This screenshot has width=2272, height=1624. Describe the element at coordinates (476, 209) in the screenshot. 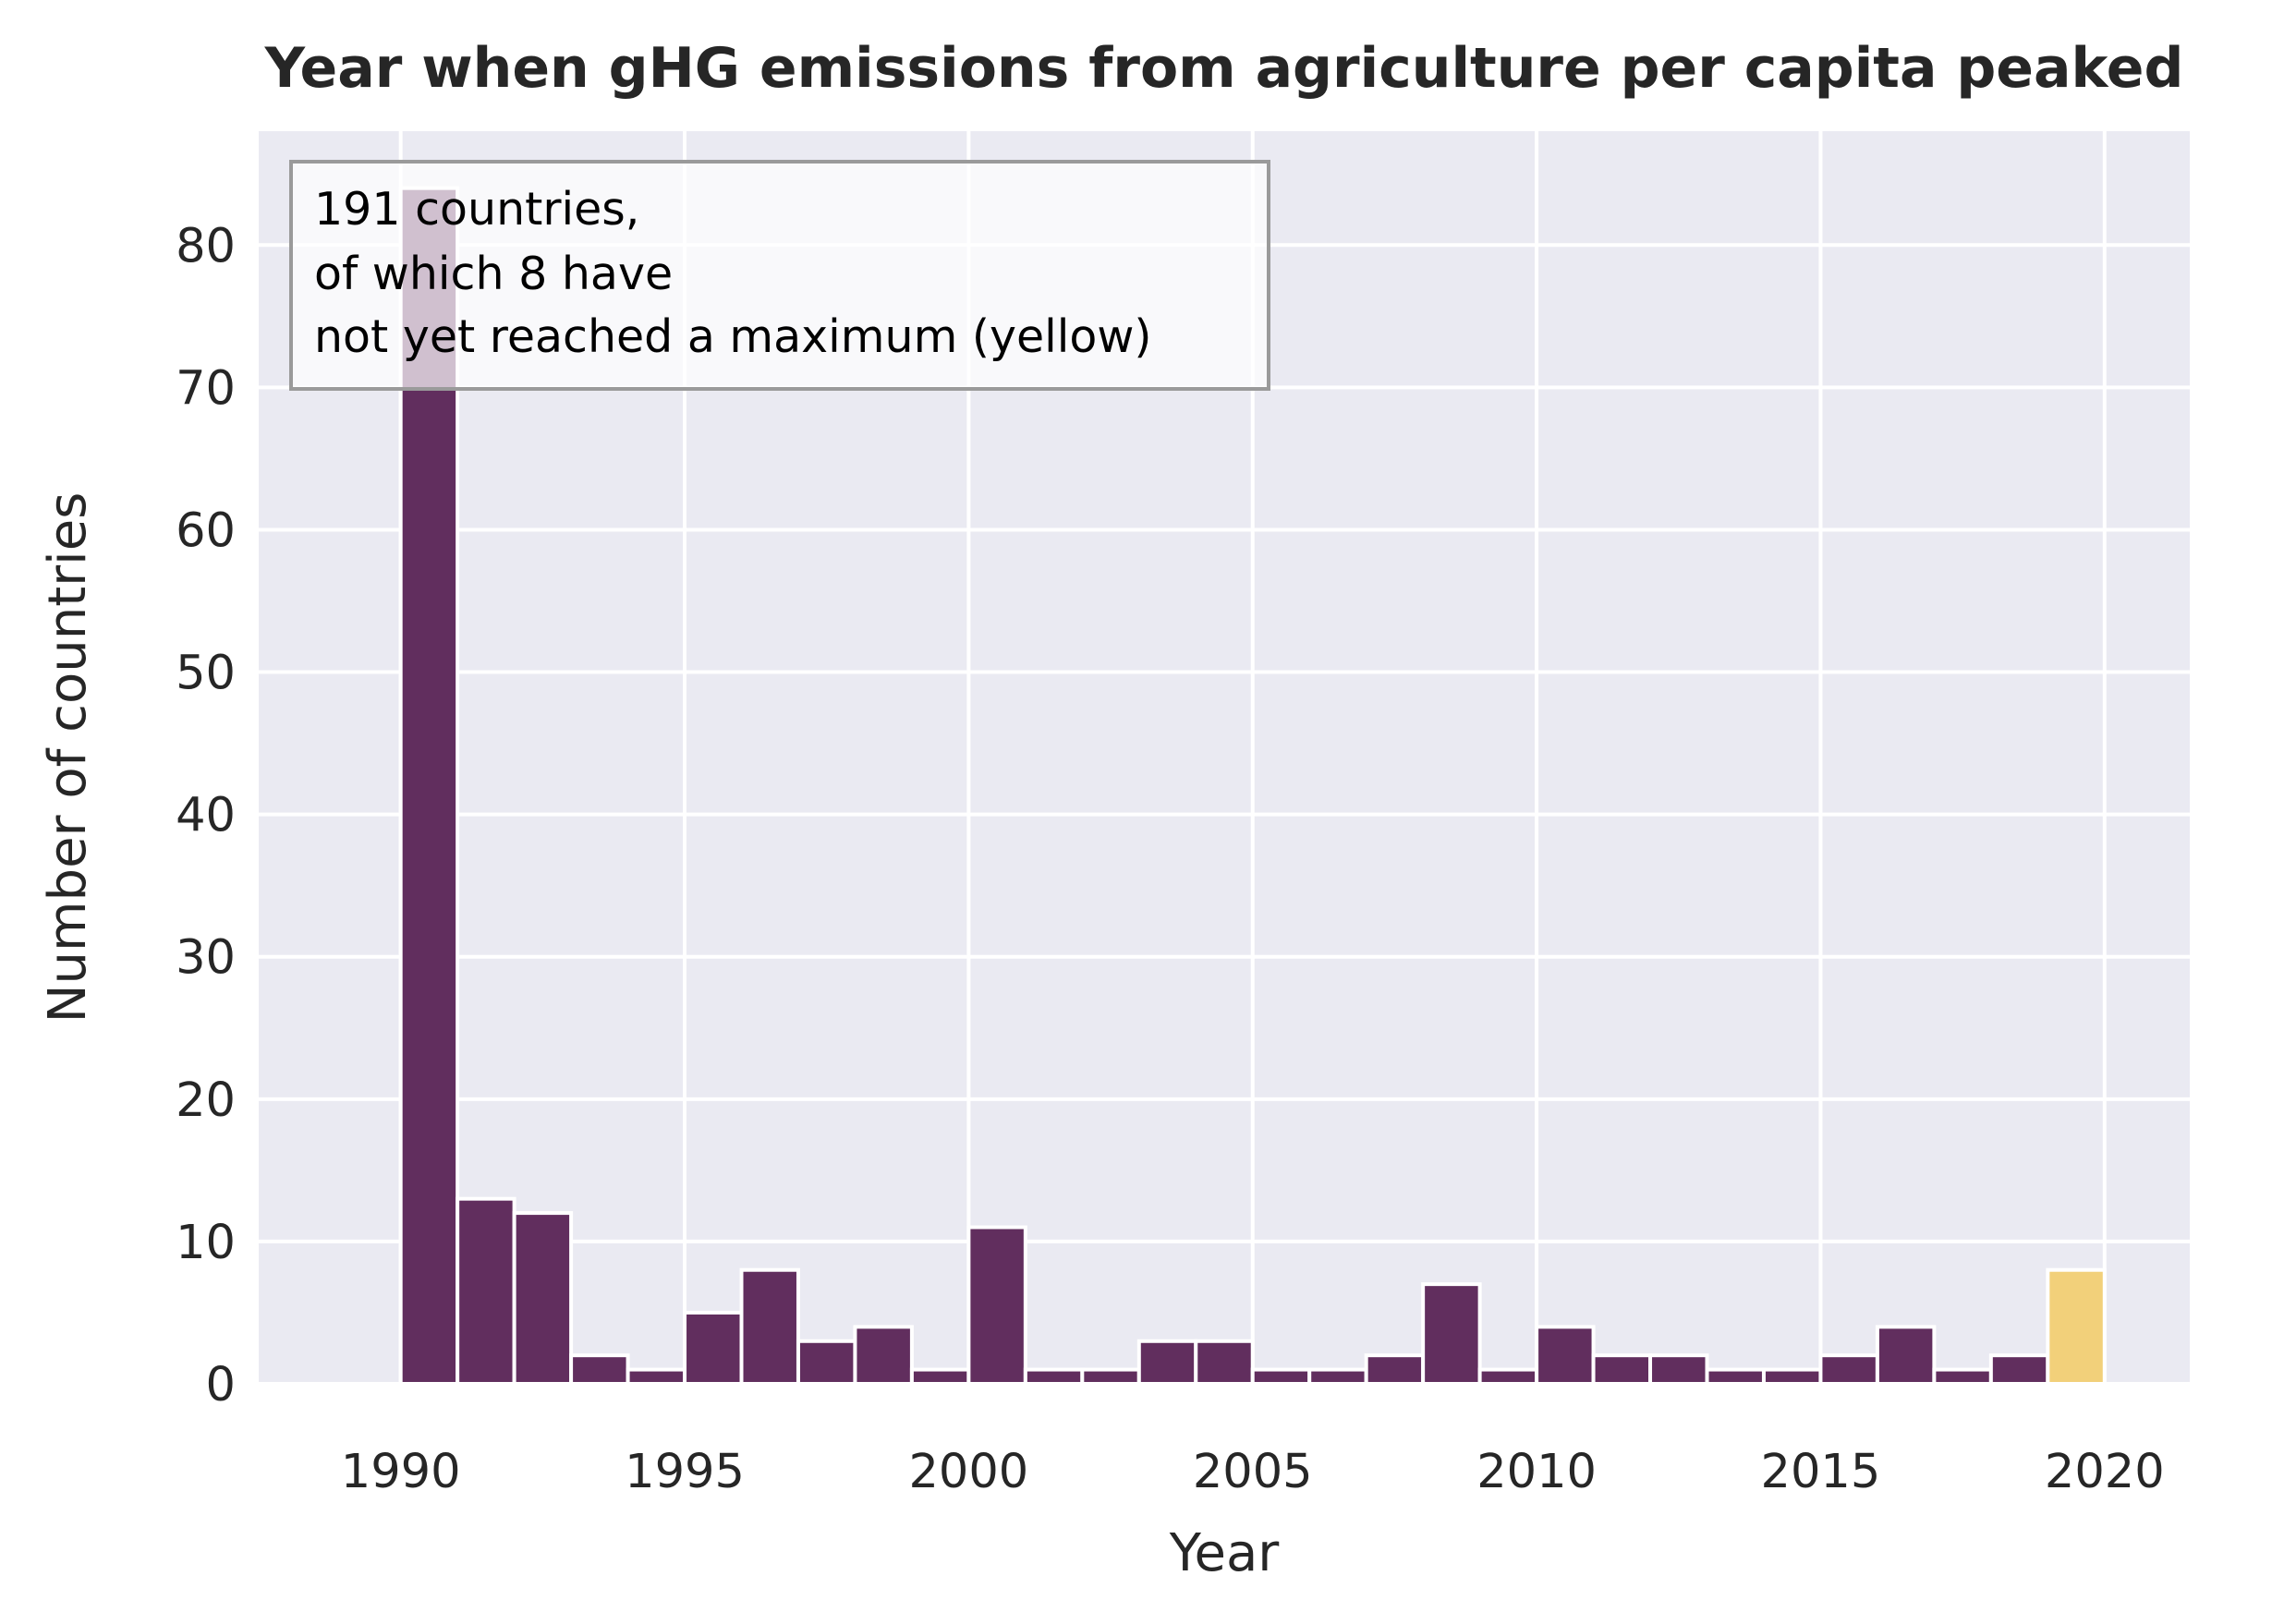

I see `annotation-line-1: 191 countries,` at that location.